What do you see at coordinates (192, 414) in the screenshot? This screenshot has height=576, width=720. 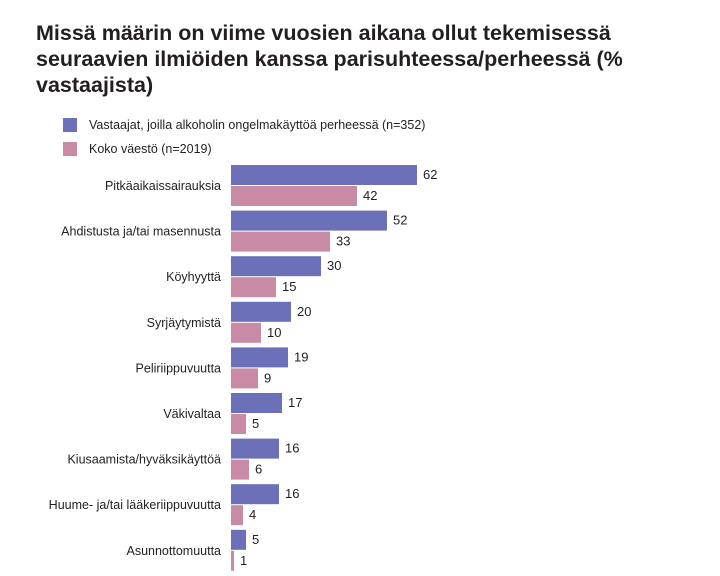 I see `category-label: Väkivaltaa` at bounding box center [192, 414].